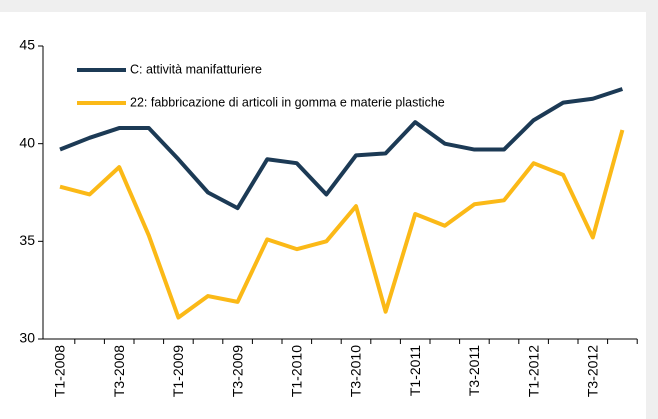 The height and width of the screenshot is (419, 658). I want to click on x-tick-label: T3-2012, so click(593, 371).